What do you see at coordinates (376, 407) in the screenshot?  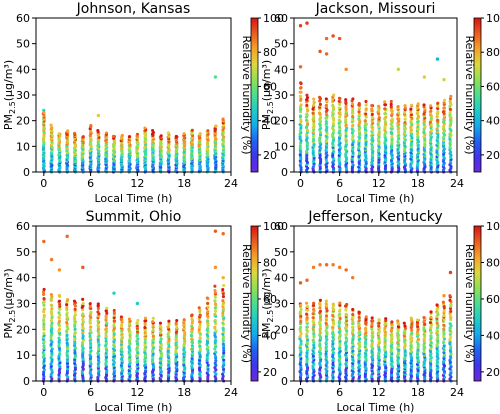 I see `x-axis-label: Local Time (h)` at bounding box center [376, 407].